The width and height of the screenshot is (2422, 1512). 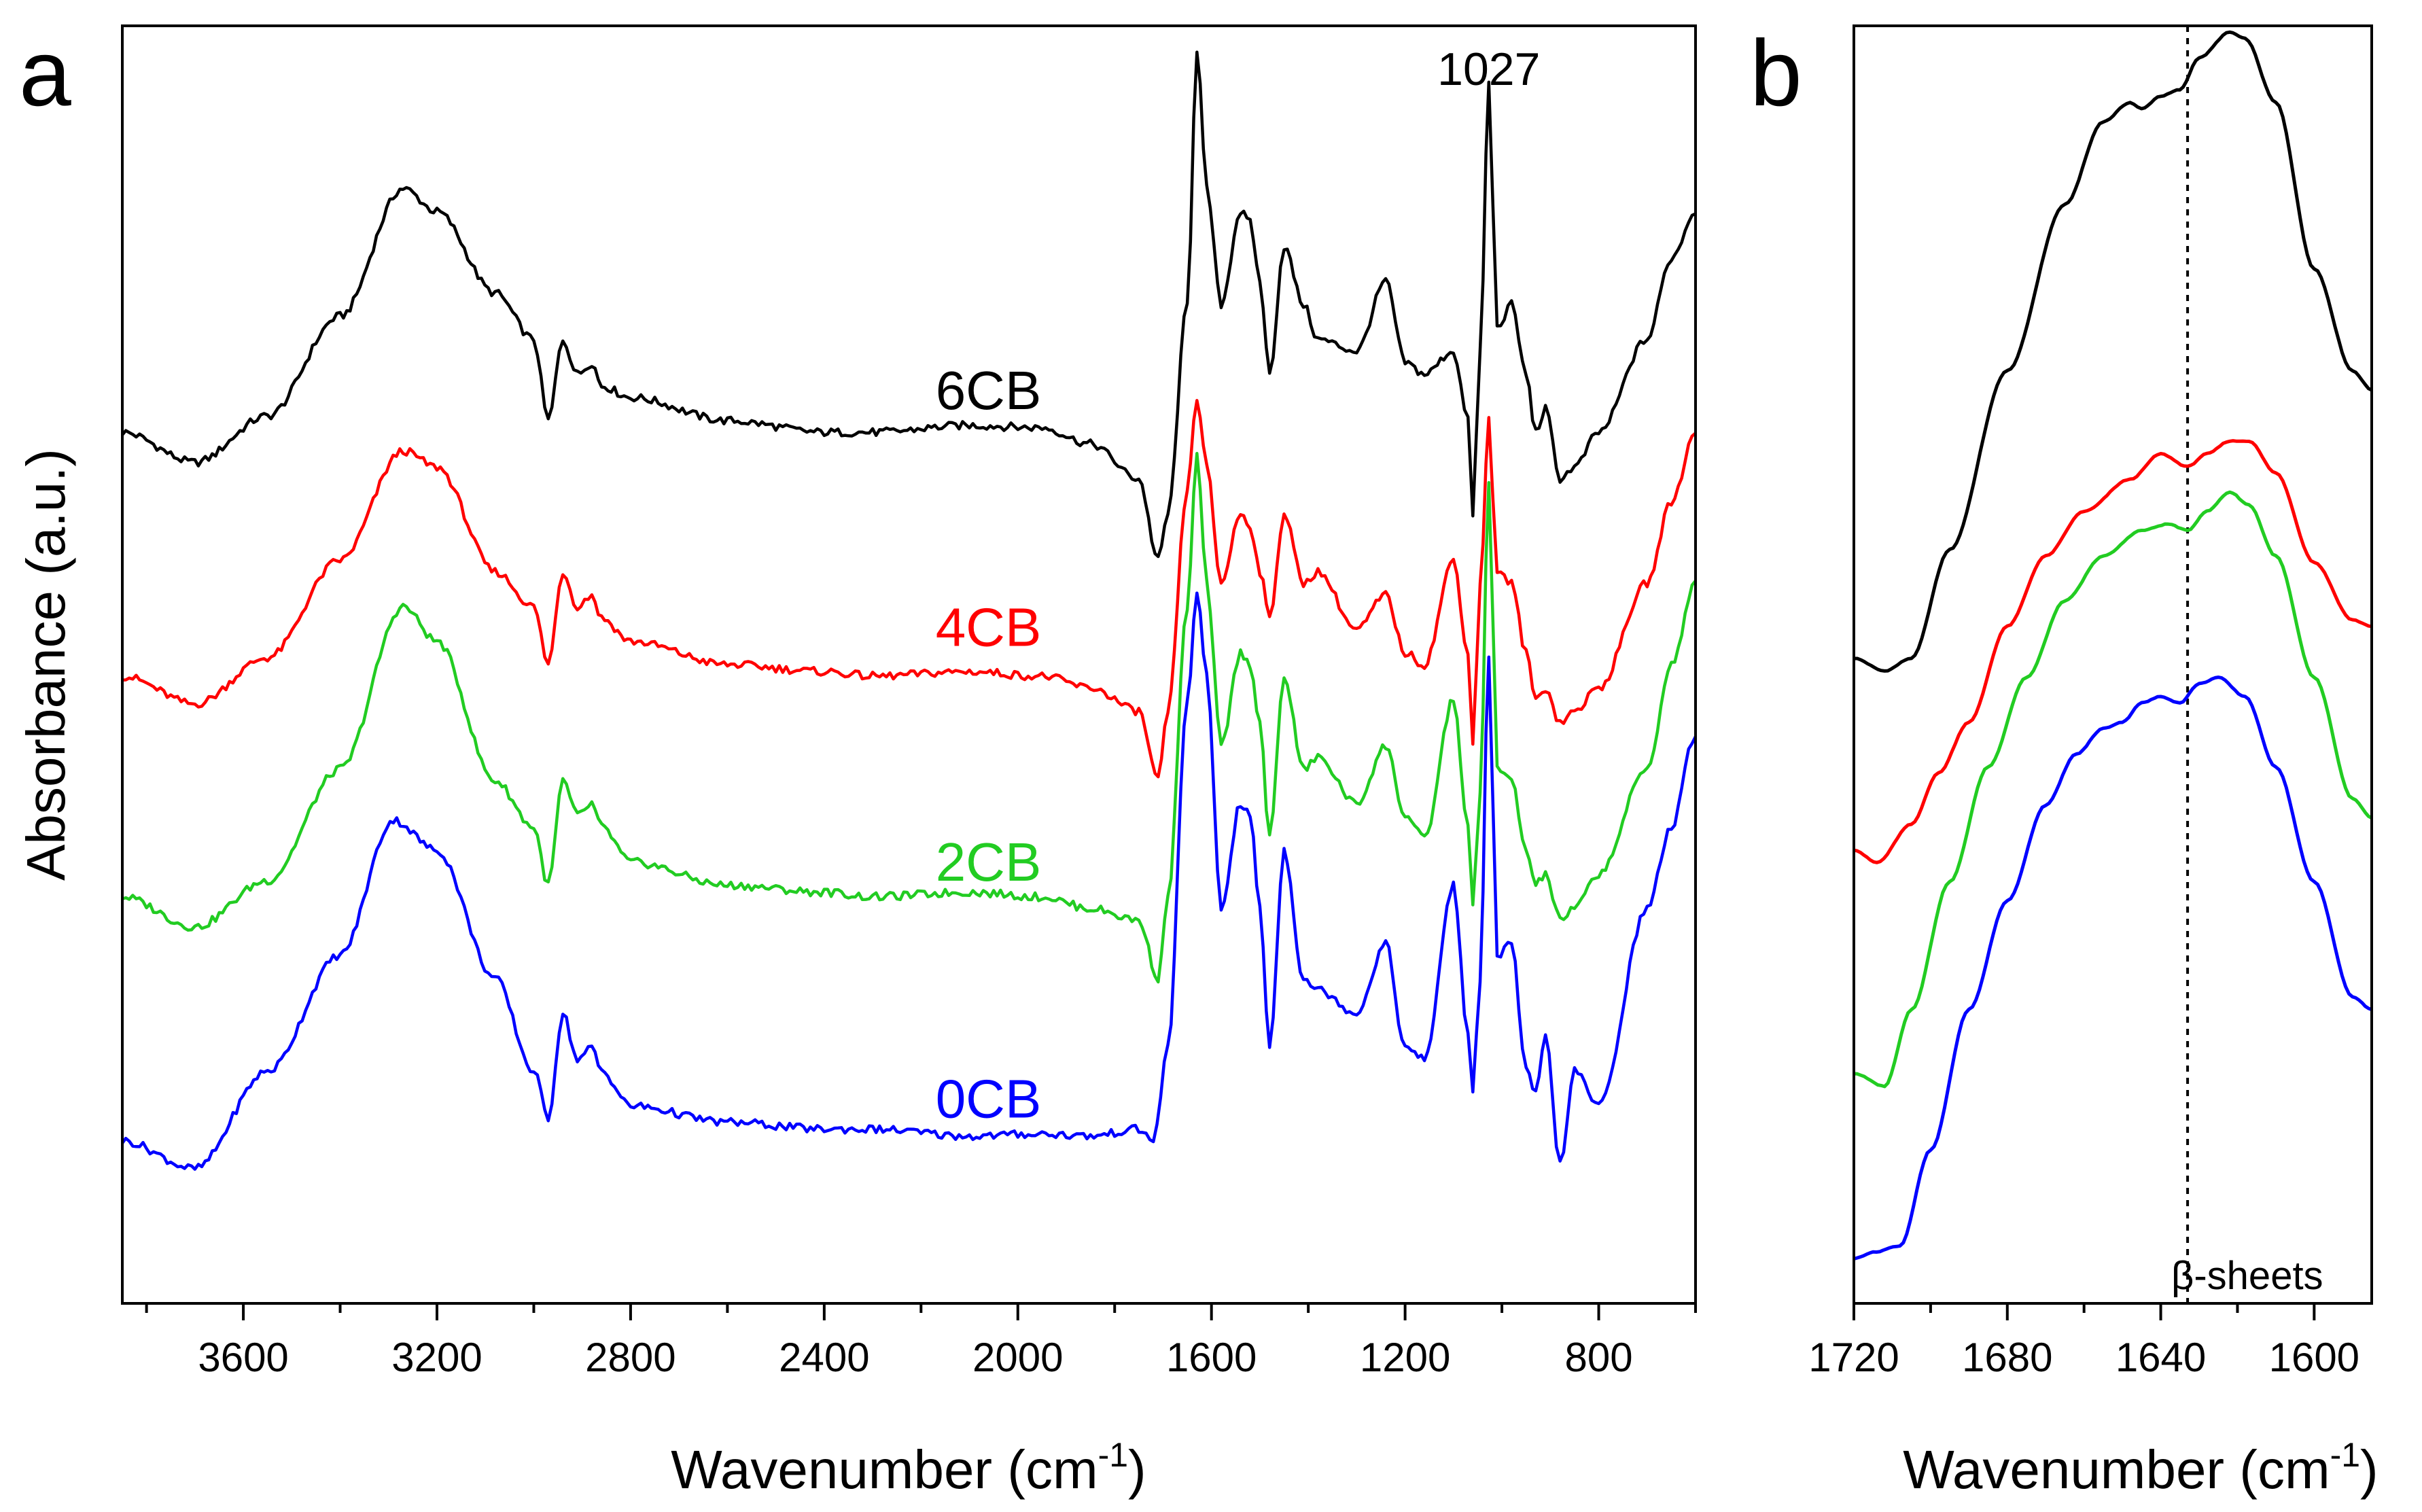 I want to click on panel-b-series-4CB, so click(x=2112, y=651).